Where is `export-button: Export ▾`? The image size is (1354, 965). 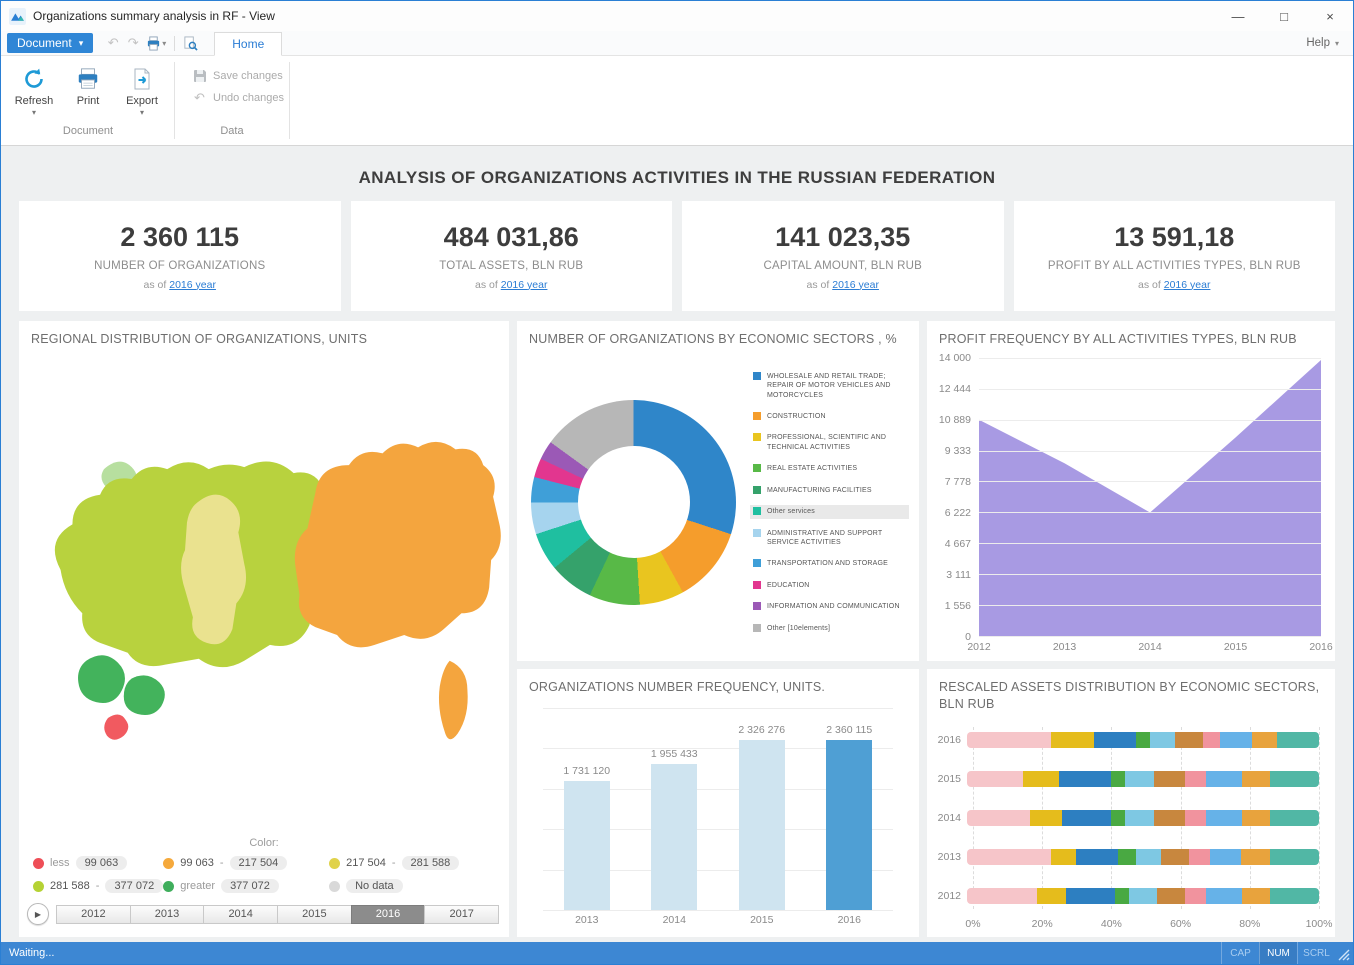 export-button: Export ▾ is located at coordinates (142, 90).